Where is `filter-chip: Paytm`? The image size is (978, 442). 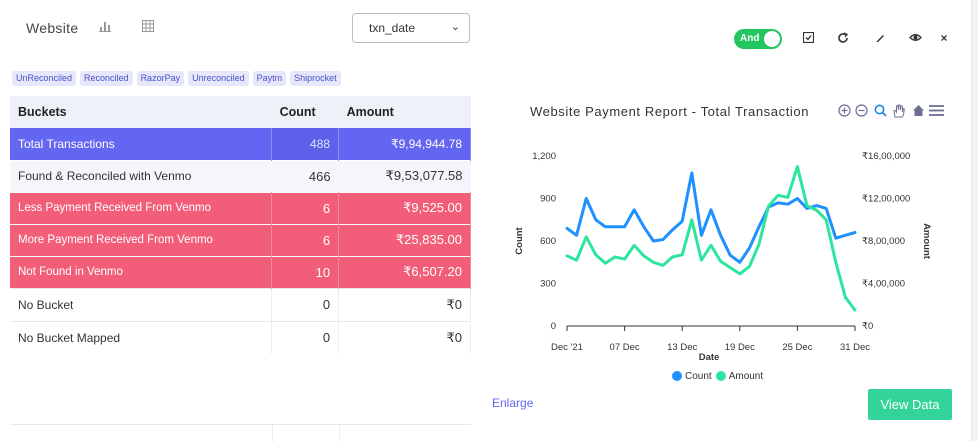
filter-chip: Paytm is located at coordinates (269, 78).